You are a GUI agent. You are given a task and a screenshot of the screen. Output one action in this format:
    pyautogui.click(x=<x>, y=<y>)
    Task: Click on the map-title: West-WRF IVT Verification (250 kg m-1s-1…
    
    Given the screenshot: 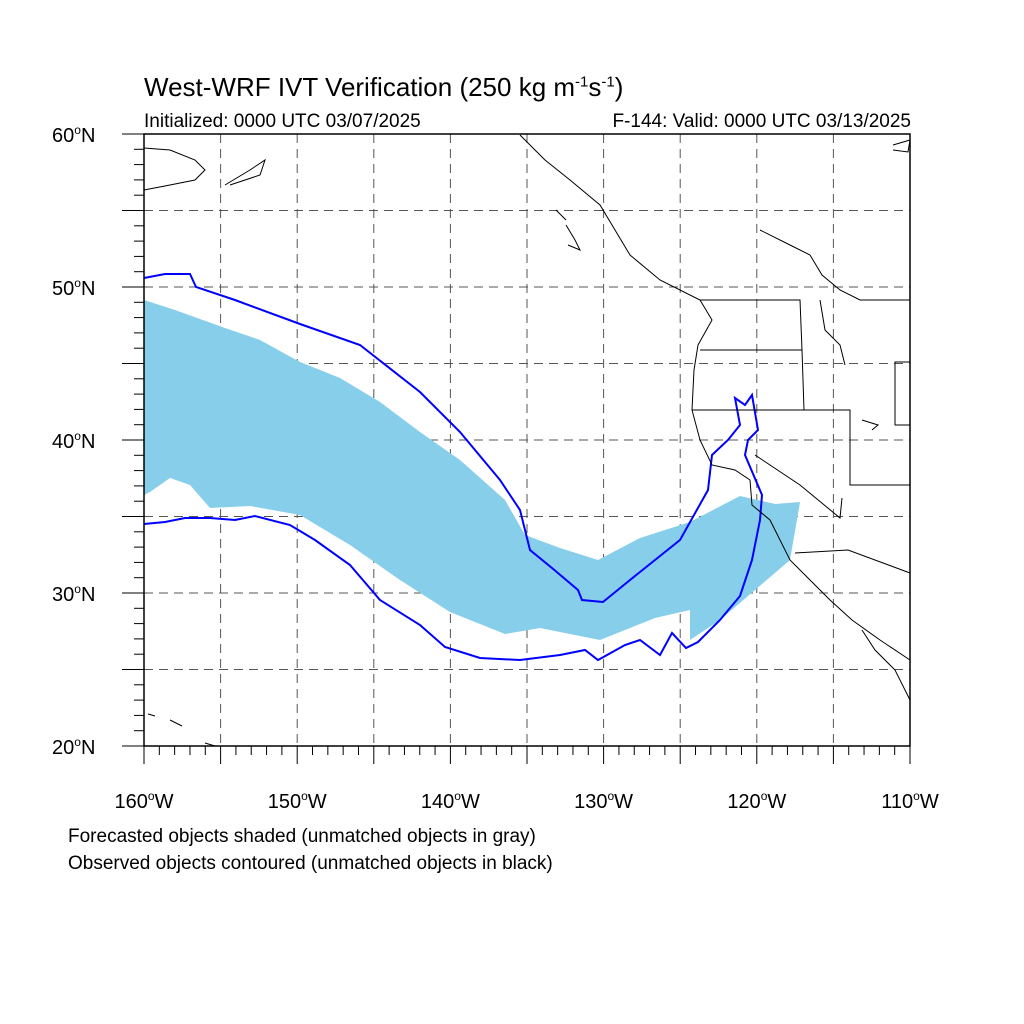 What is the action you would take?
    pyautogui.click(x=384, y=87)
    